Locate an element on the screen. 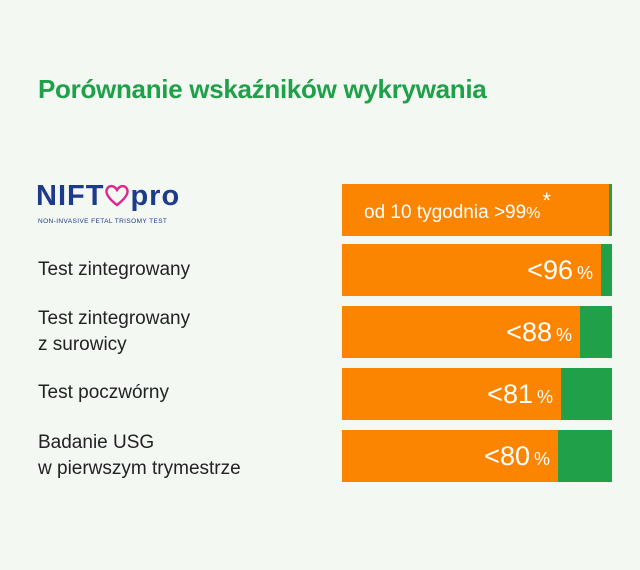 The height and width of the screenshot is (570, 640). nifty-pro-logo: NIFT pro NON-INVASIVE FETAL TRISOMY TEST is located at coordinates (111, 205).